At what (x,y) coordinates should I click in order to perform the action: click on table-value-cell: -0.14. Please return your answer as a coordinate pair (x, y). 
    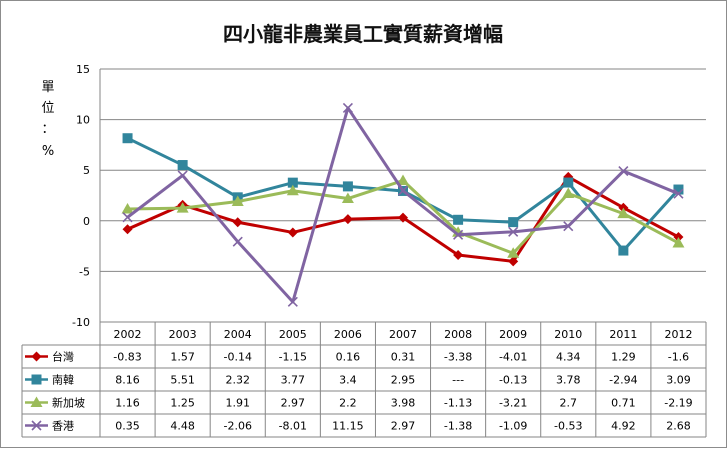
    Looking at the image, I should click on (237, 357).